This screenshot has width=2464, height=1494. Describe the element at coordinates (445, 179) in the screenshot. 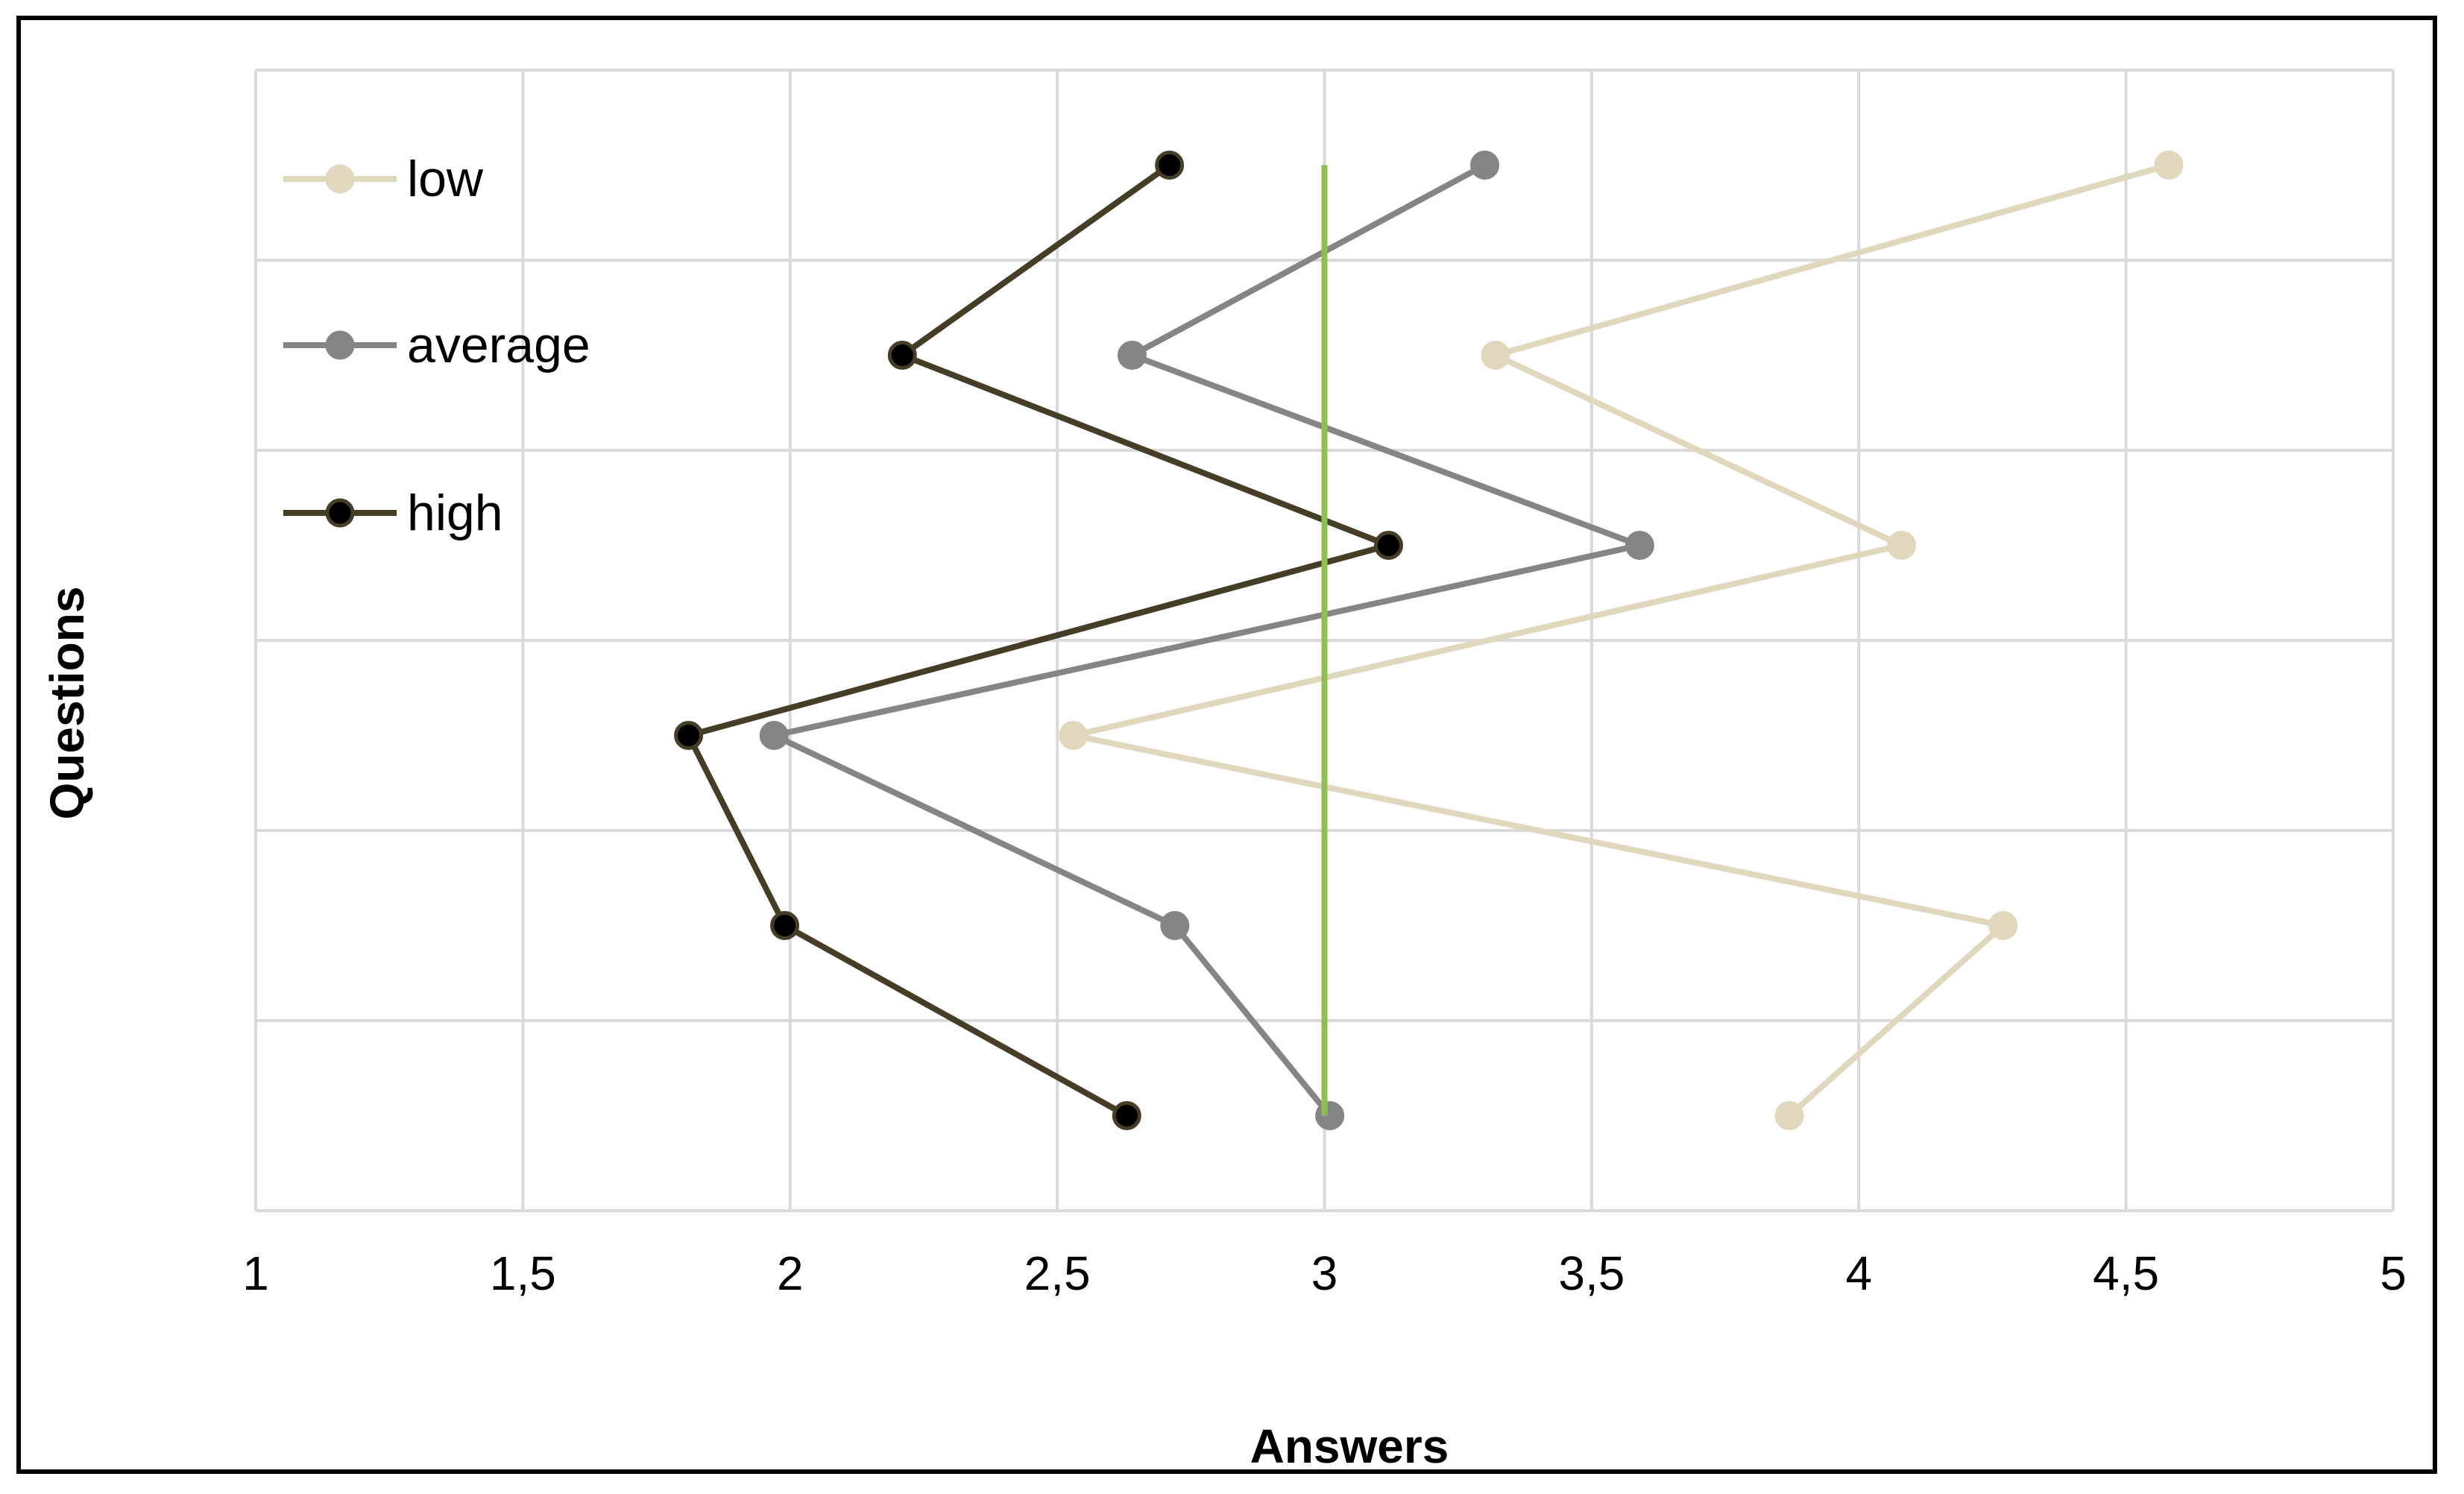

I see `legend-label: low` at that location.